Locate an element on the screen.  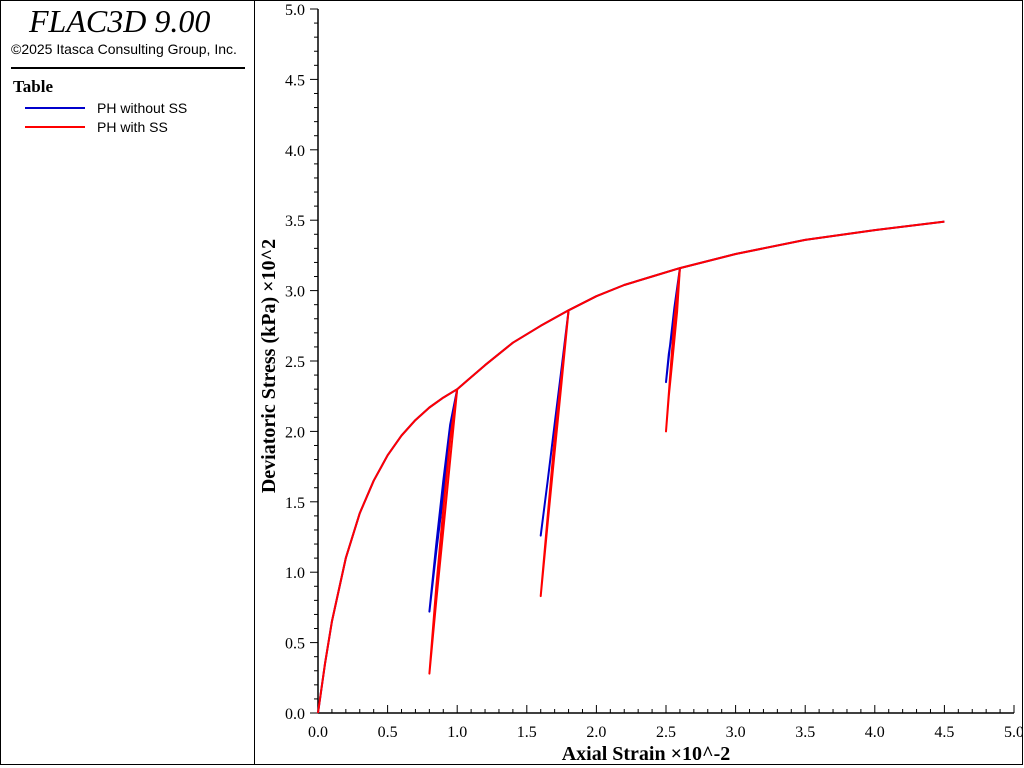
x-tick-label: 2.0 is located at coordinates (596, 732).